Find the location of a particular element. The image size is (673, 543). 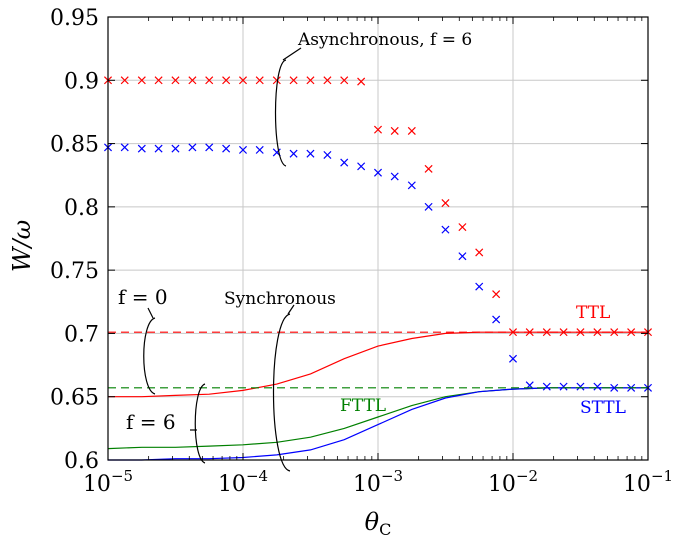

y-tick-label: 0.75 is located at coordinates (74, 271).